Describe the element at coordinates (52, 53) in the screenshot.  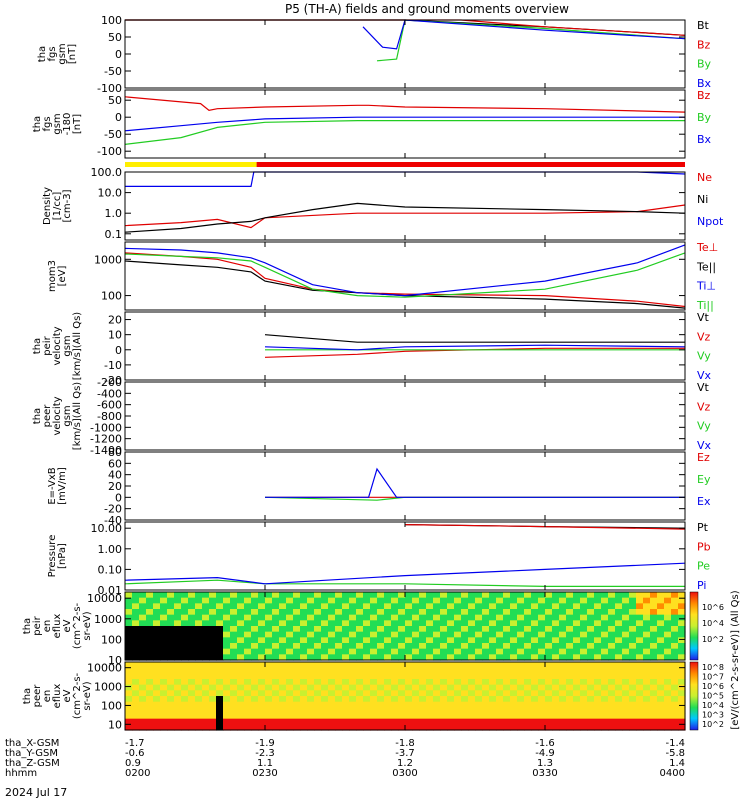
I see `y-axis-label: fgs` at that location.